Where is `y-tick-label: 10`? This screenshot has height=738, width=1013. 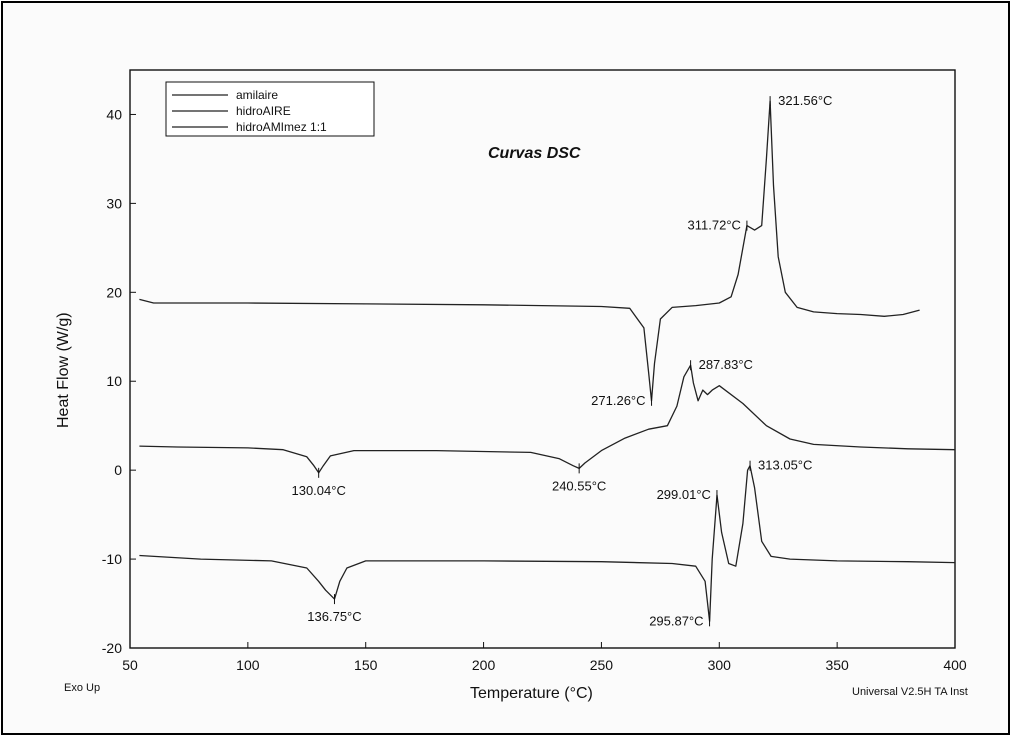 y-tick-label: 10 is located at coordinates (114, 381).